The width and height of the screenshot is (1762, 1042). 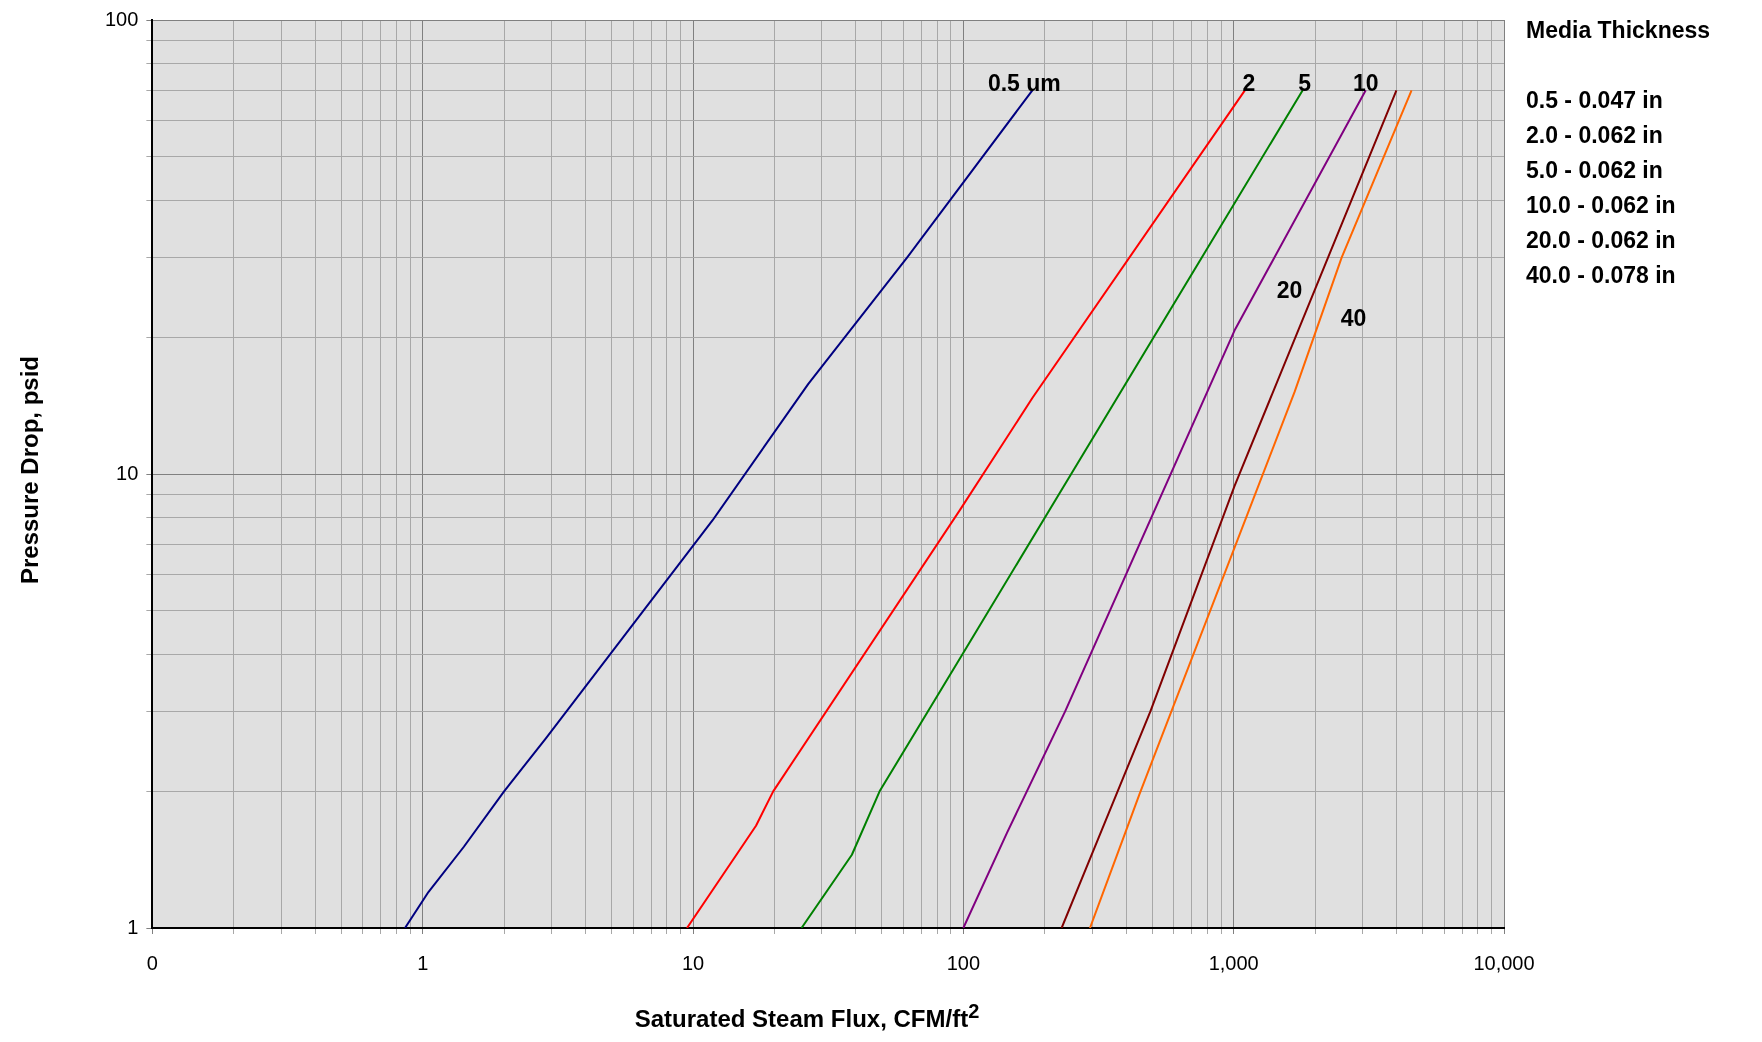 What do you see at coordinates (807, 1016) in the screenshot?
I see `x-axis-title: Saturated Steam Flux, CFM/ft$^{2}$` at bounding box center [807, 1016].